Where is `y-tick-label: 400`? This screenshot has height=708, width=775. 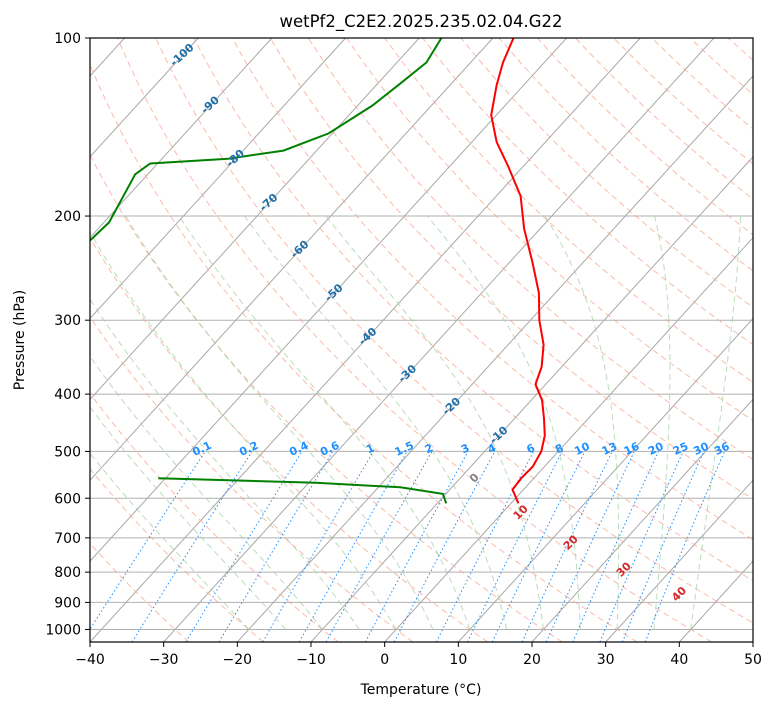 y-tick-label: 400 is located at coordinates (67, 395).